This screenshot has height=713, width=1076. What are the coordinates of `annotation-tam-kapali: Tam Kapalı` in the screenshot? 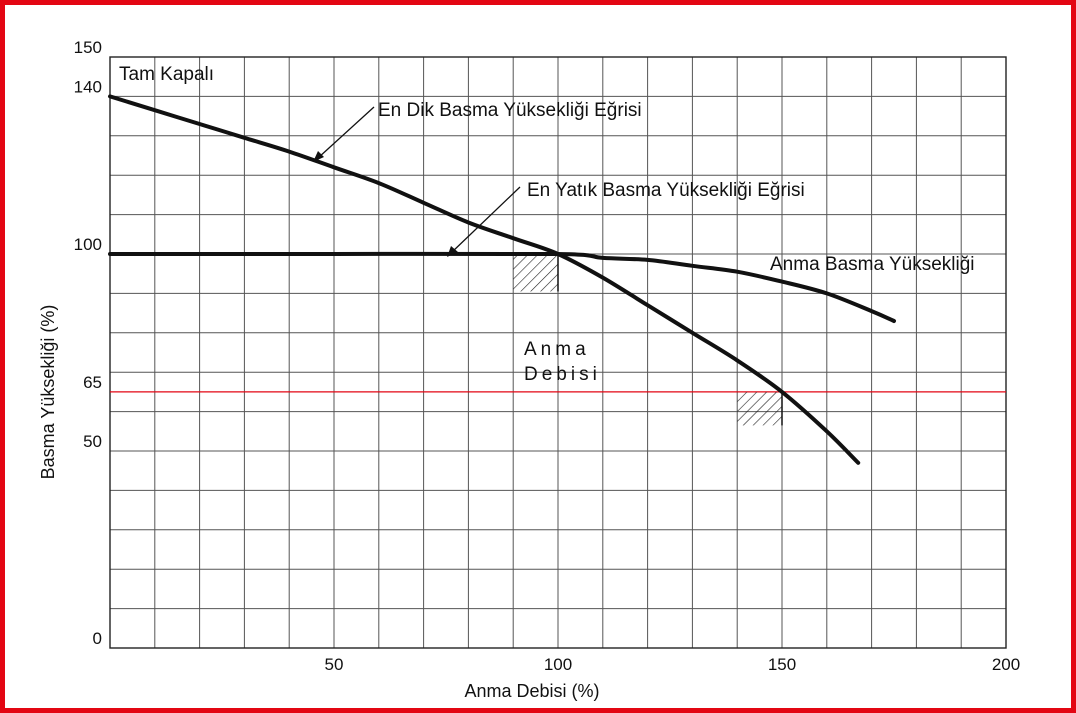 It's located at (166, 74).